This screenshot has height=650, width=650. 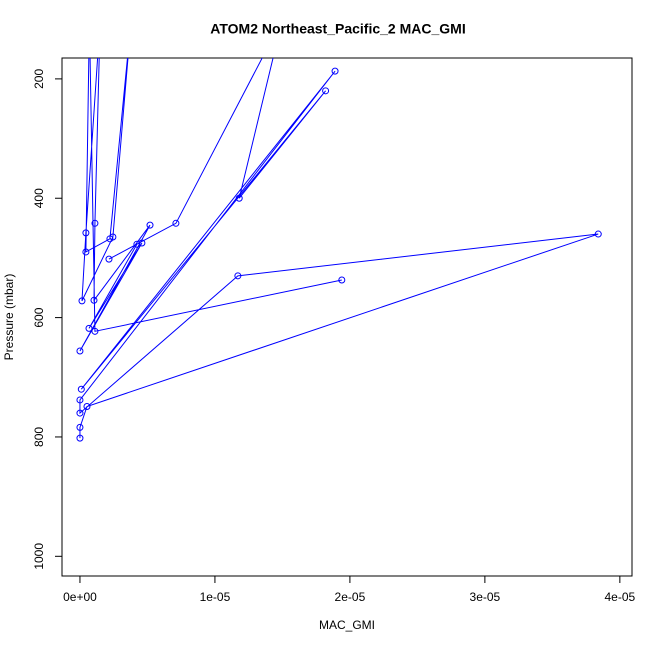 I want to click on x-tick-label: 1e-05, so click(x=215, y=597).